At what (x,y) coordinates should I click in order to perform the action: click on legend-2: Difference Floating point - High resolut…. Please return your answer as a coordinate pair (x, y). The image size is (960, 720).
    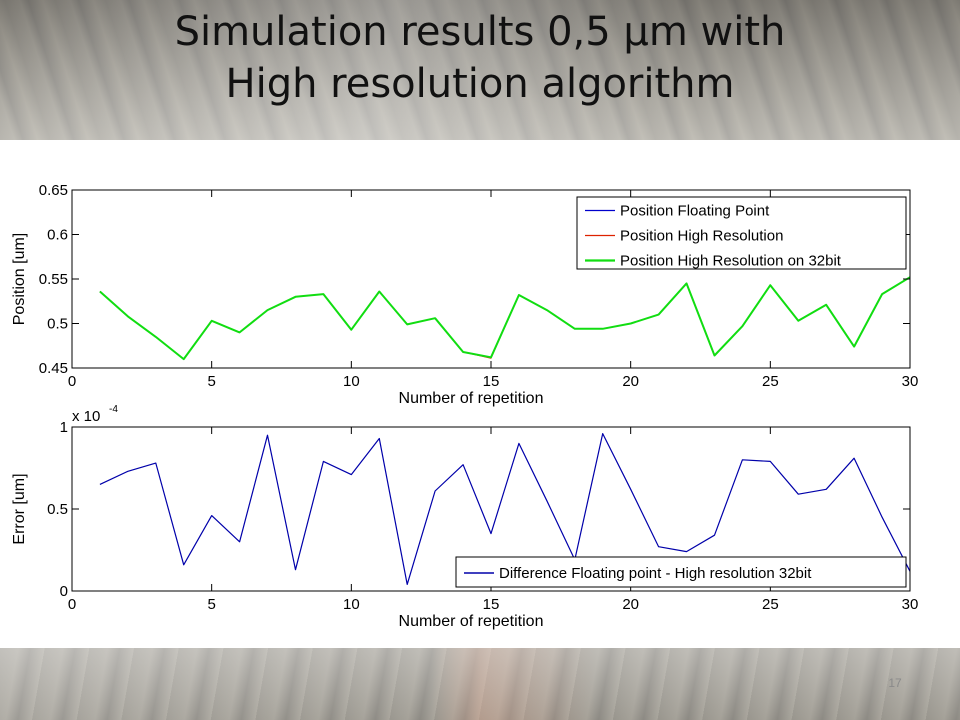
    Looking at the image, I should click on (681, 572).